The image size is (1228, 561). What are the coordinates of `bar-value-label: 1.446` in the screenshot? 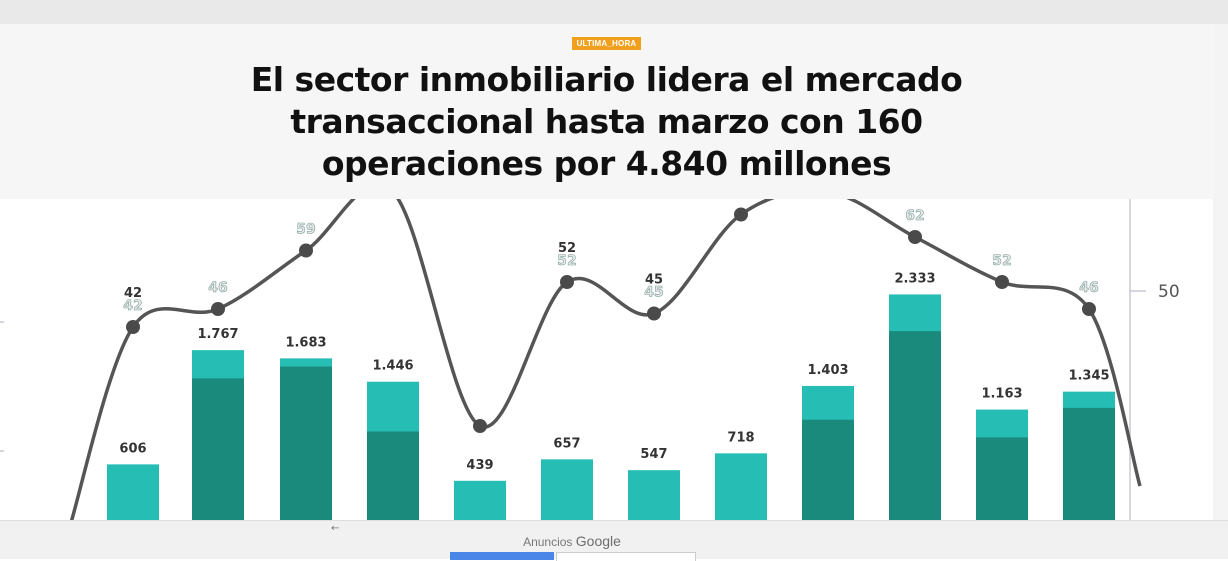 It's located at (392, 366).